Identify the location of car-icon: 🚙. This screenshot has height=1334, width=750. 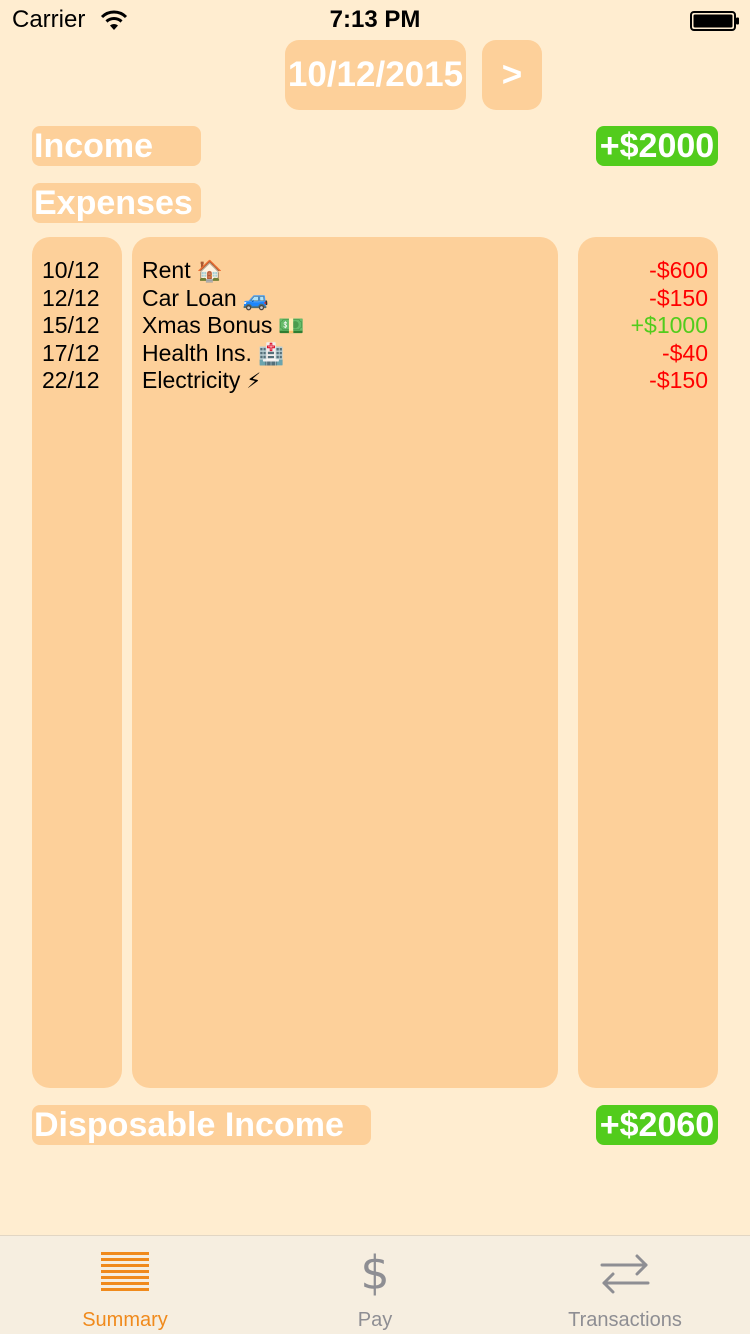
(255, 299).